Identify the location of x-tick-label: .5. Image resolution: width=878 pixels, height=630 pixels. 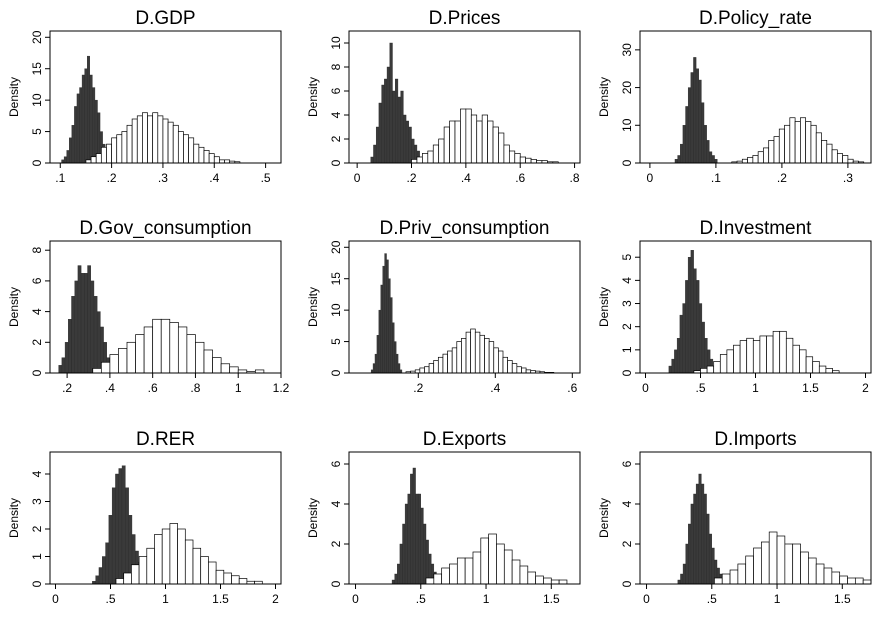
(421, 599).